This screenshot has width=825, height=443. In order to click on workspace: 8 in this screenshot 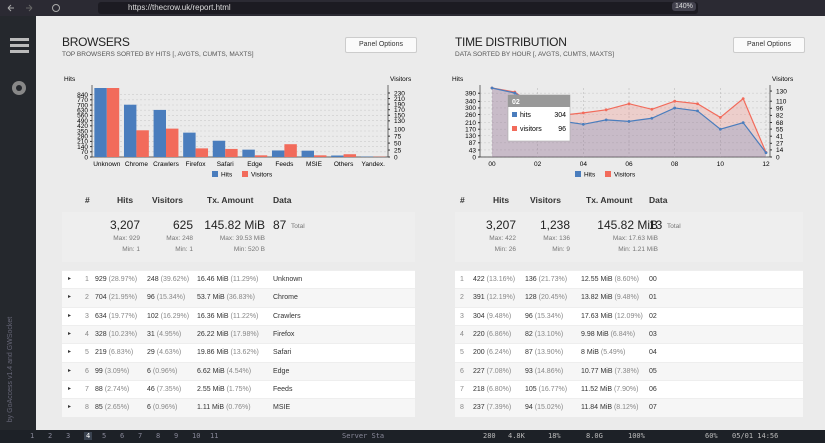, I will do `click(158, 436)`.